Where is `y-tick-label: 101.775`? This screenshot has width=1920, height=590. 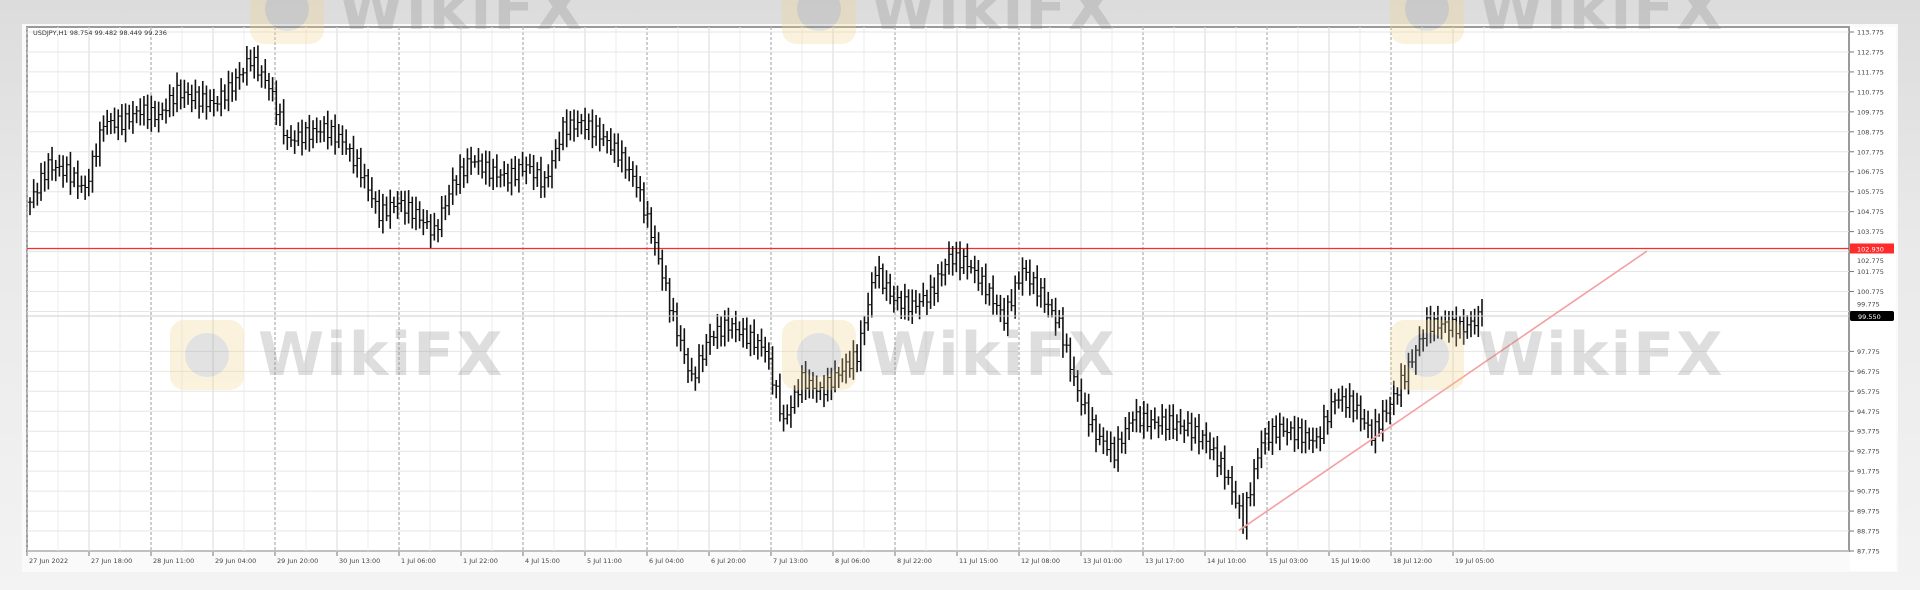
y-tick-label: 101.775 is located at coordinates (1870, 272).